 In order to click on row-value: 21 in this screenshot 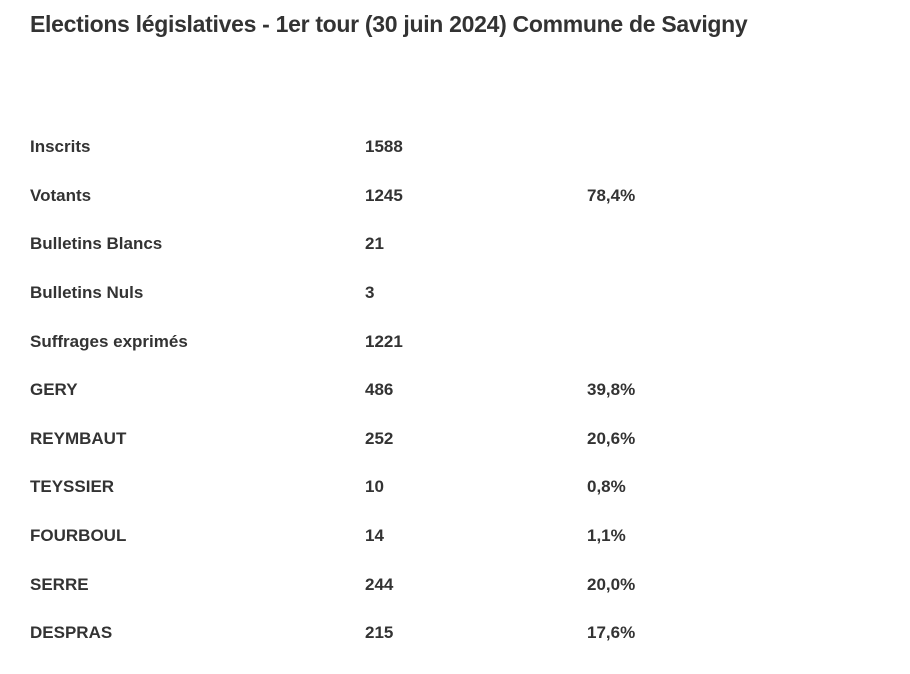, I will do `click(374, 244)`.